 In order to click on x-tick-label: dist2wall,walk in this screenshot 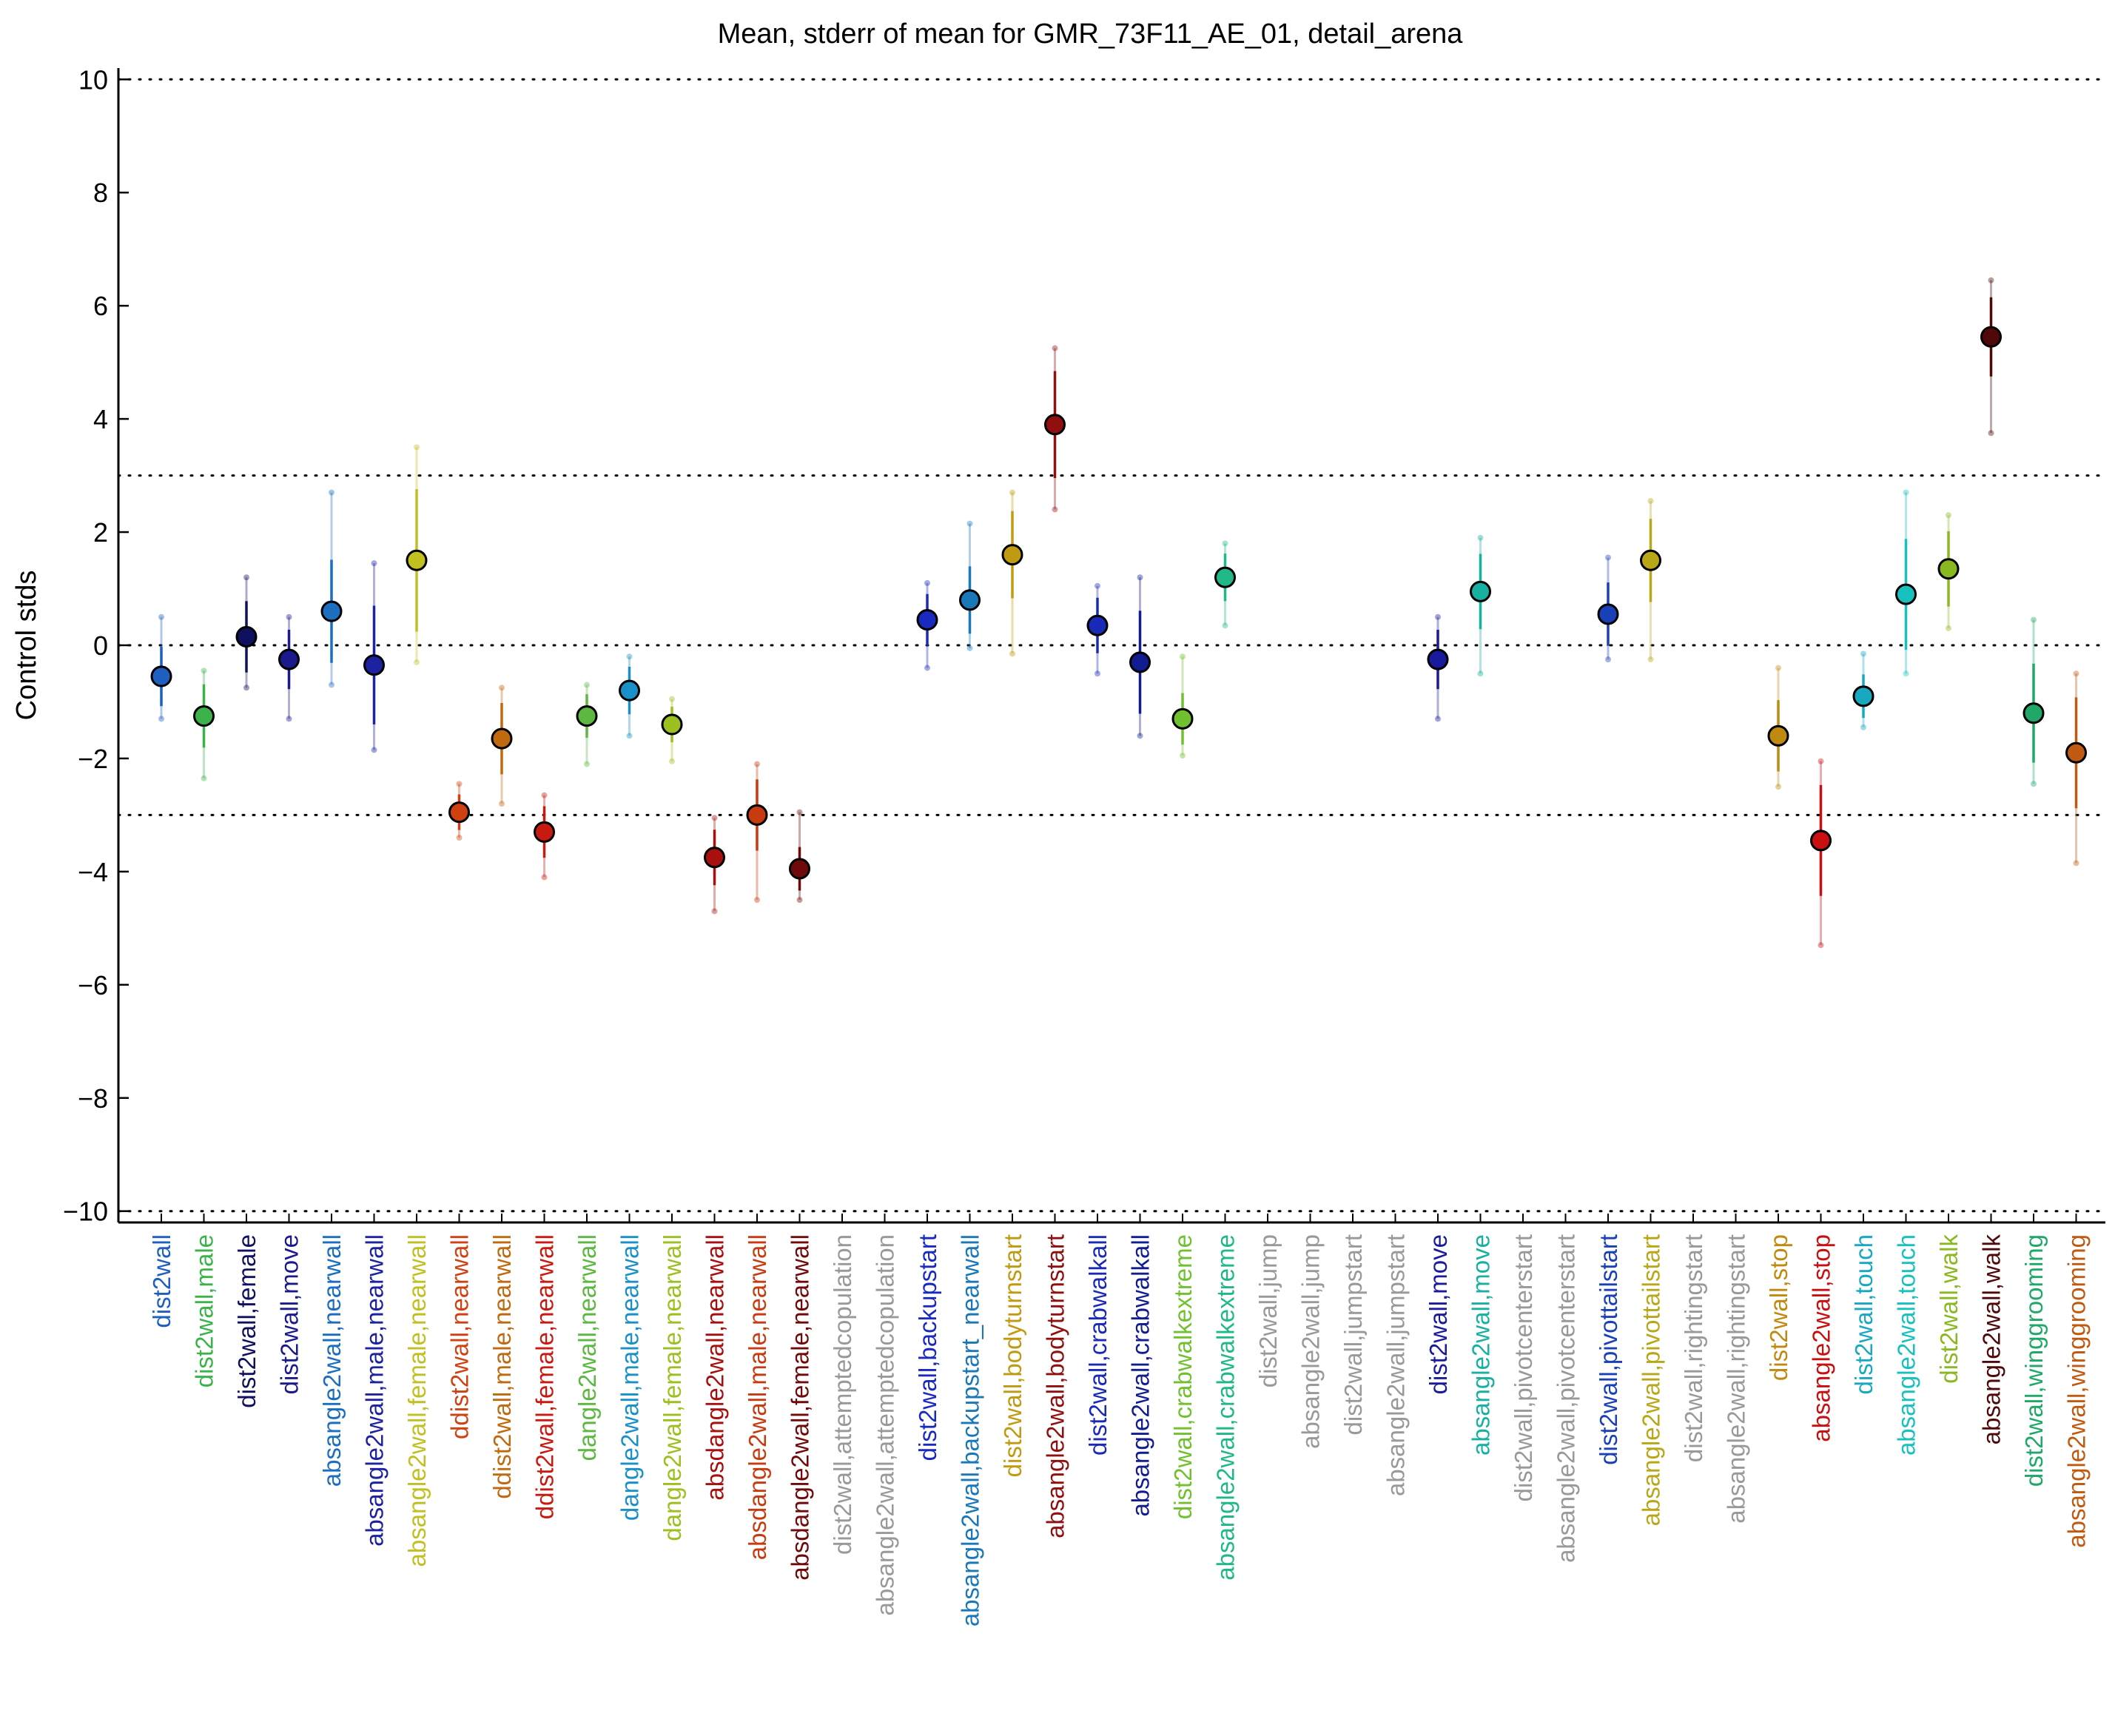, I will do `click(1949, 1309)`.